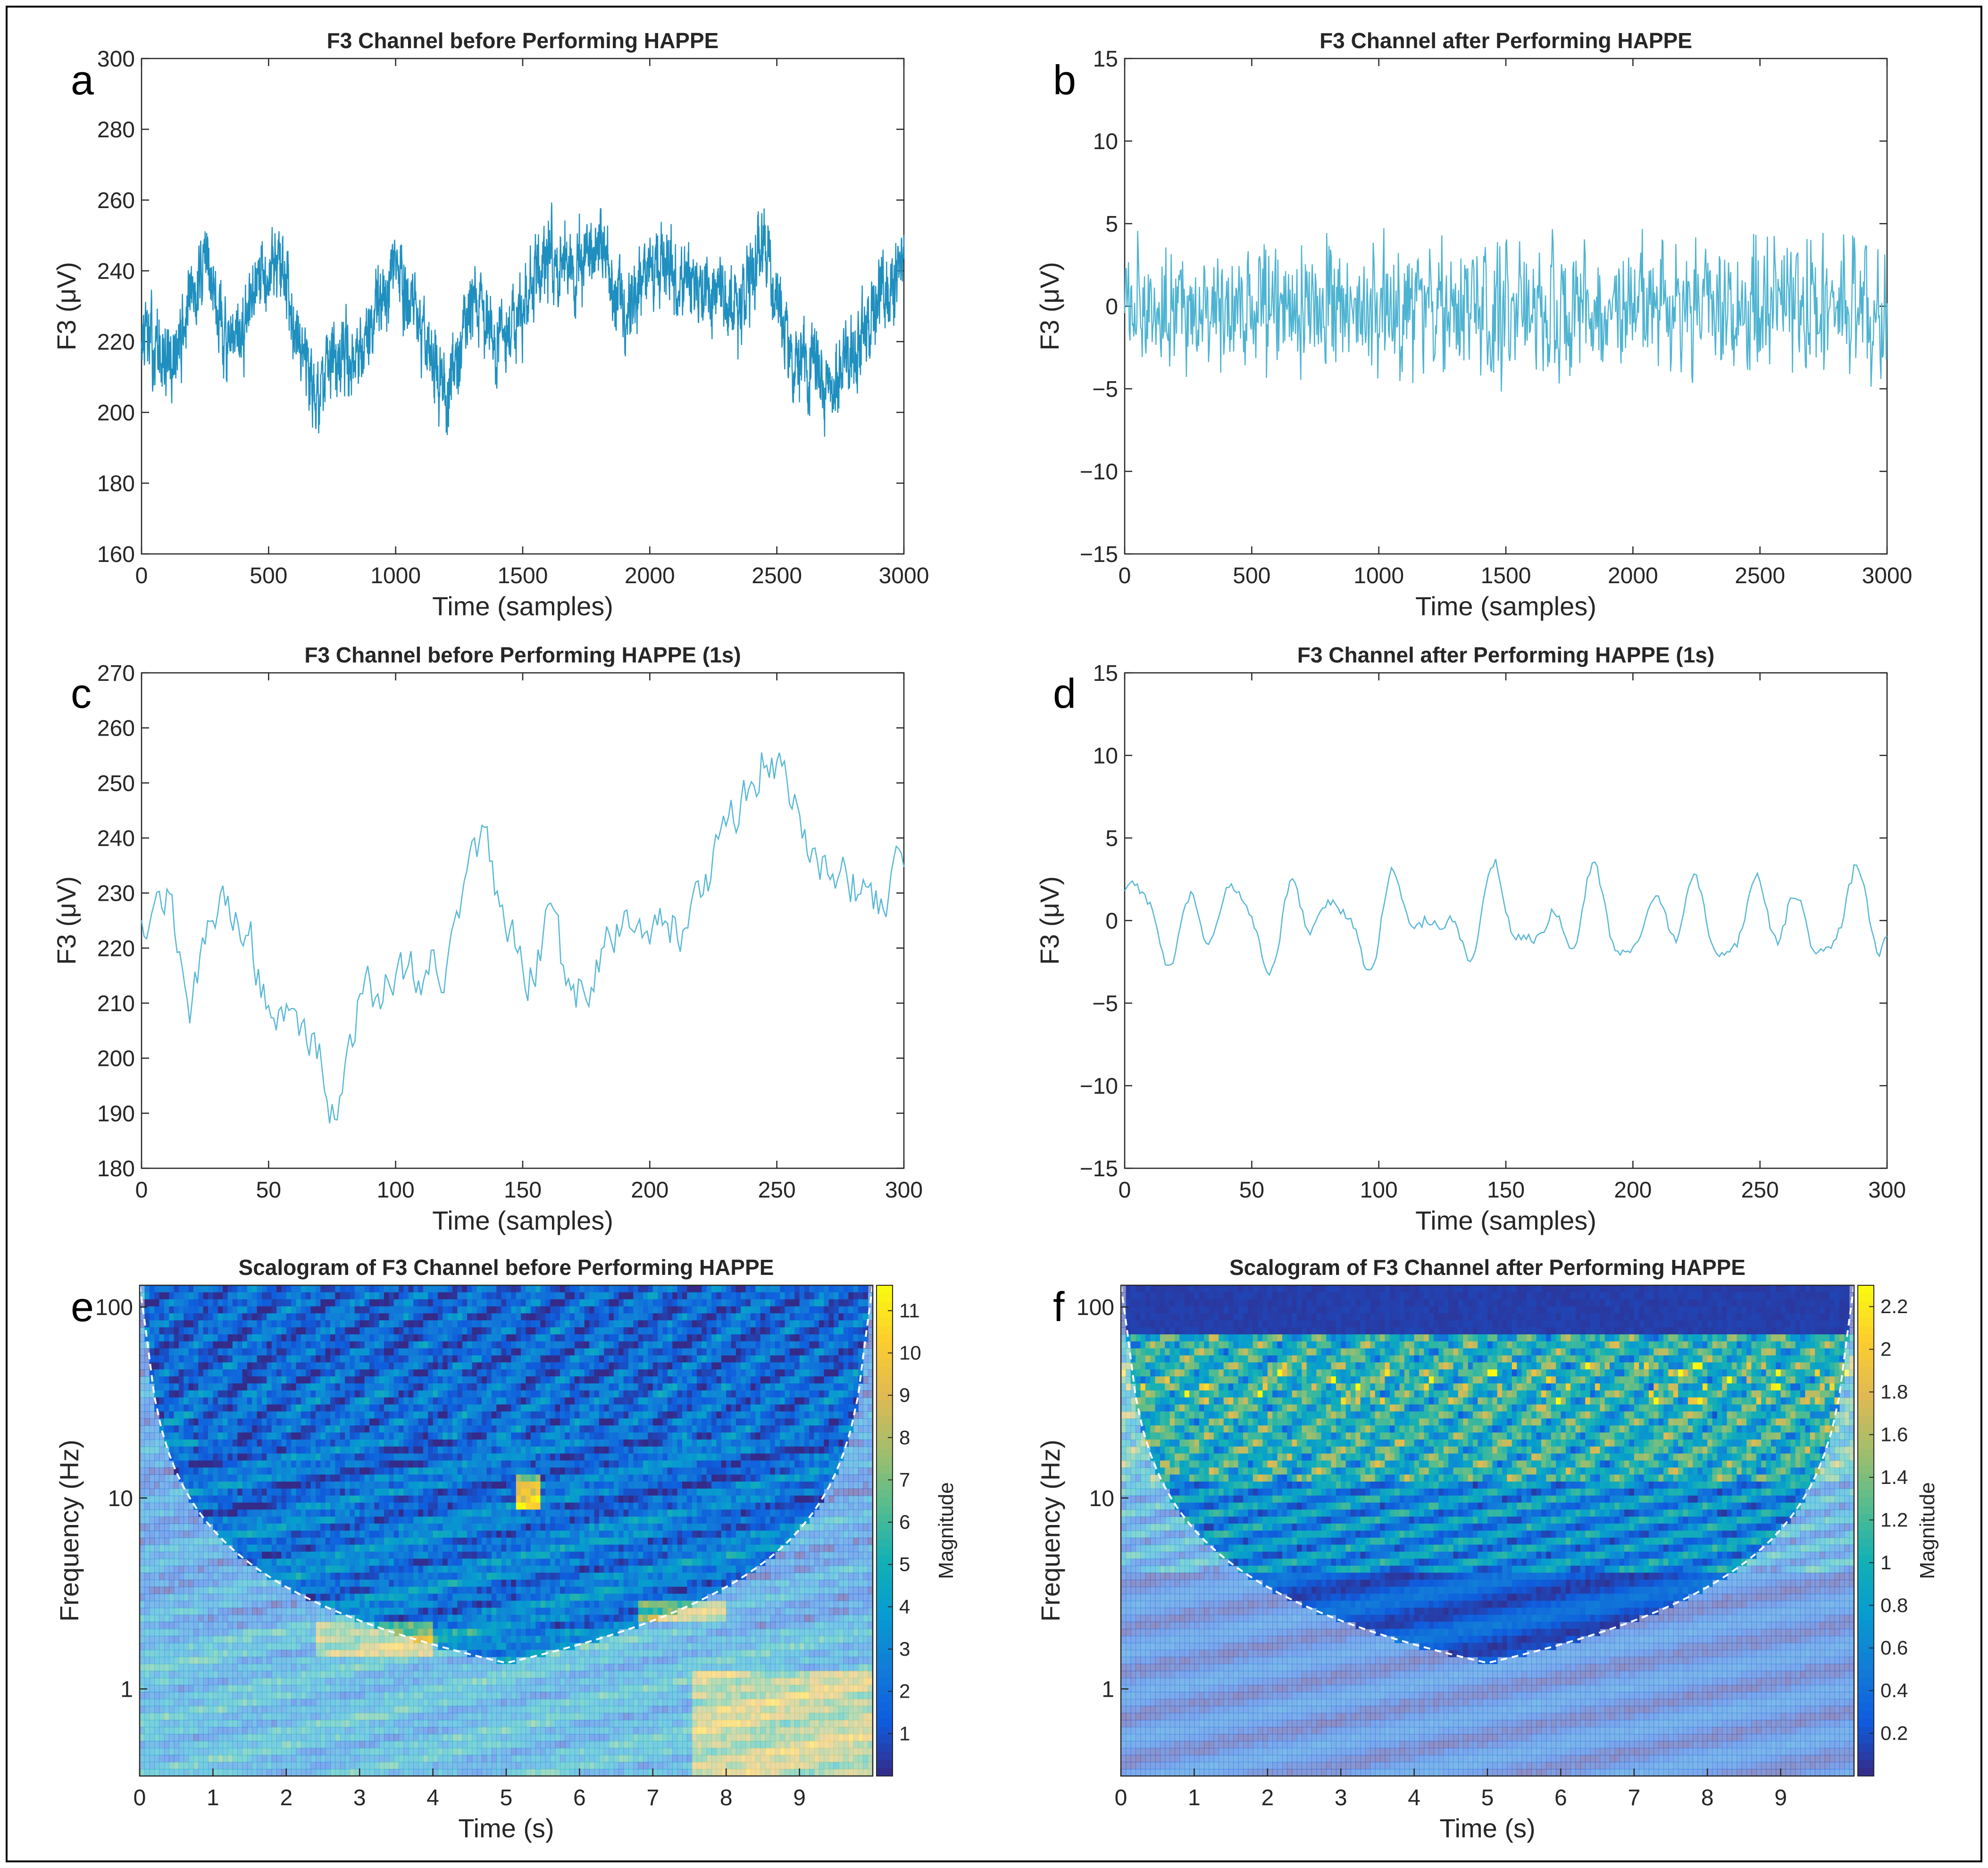 This screenshot has height=1868, width=1988. I want to click on x-tick-label: 1500, so click(1506, 575).